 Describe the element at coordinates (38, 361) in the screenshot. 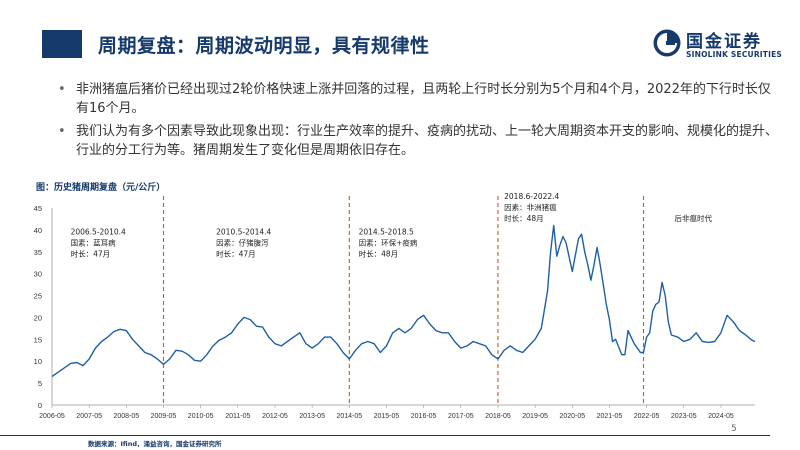

I see `y-tick-label: 10` at that location.